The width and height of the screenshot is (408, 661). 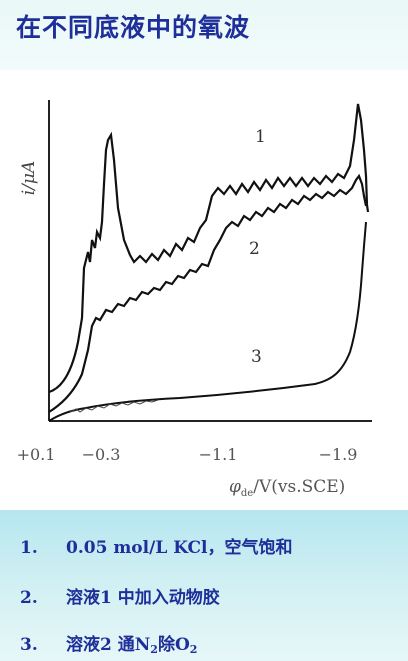 I want to click on x-tick-label: −1.1, so click(x=218, y=454).